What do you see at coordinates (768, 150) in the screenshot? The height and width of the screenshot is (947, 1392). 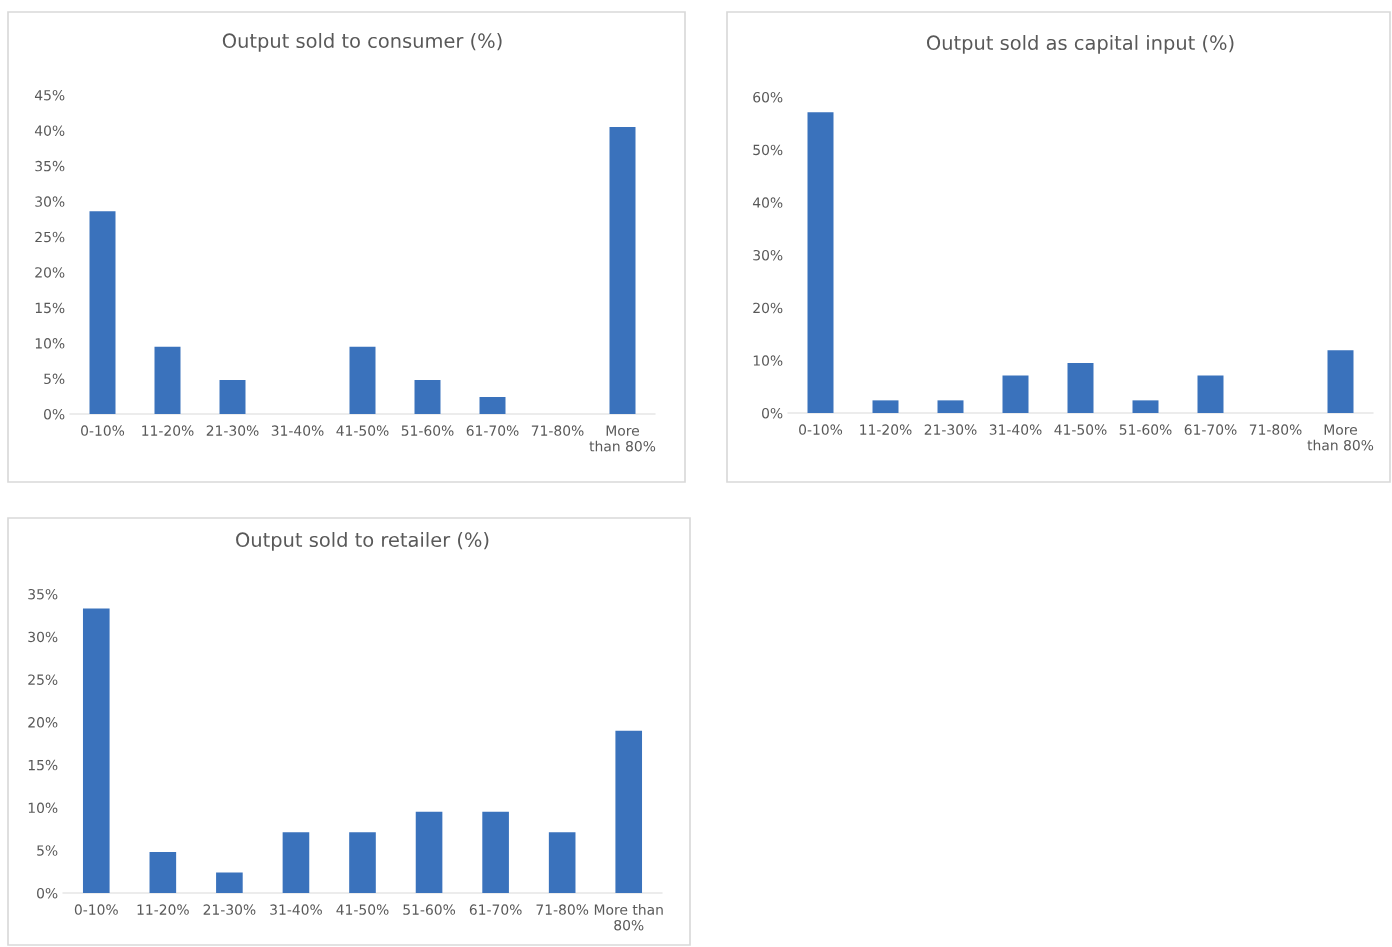 I see `y-tick-label: 50%` at bounding box center [768, 150].